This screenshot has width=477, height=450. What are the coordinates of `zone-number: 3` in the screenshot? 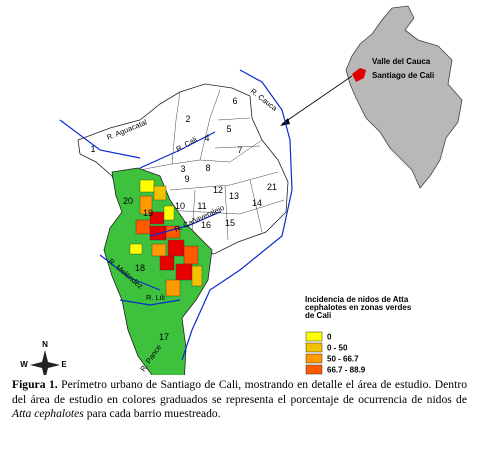 It's located at (182, 169).